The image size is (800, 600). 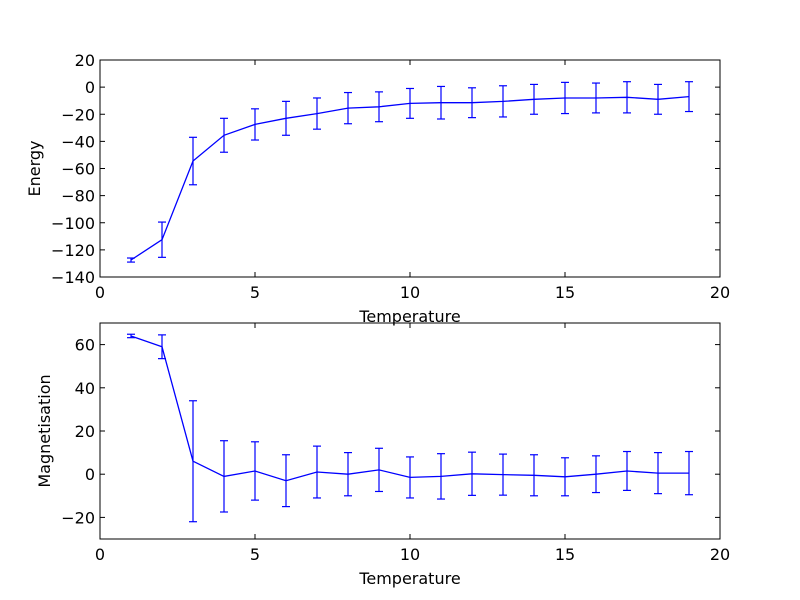 I want to click on y-tick-label: −100, so click(x=73, y=223).